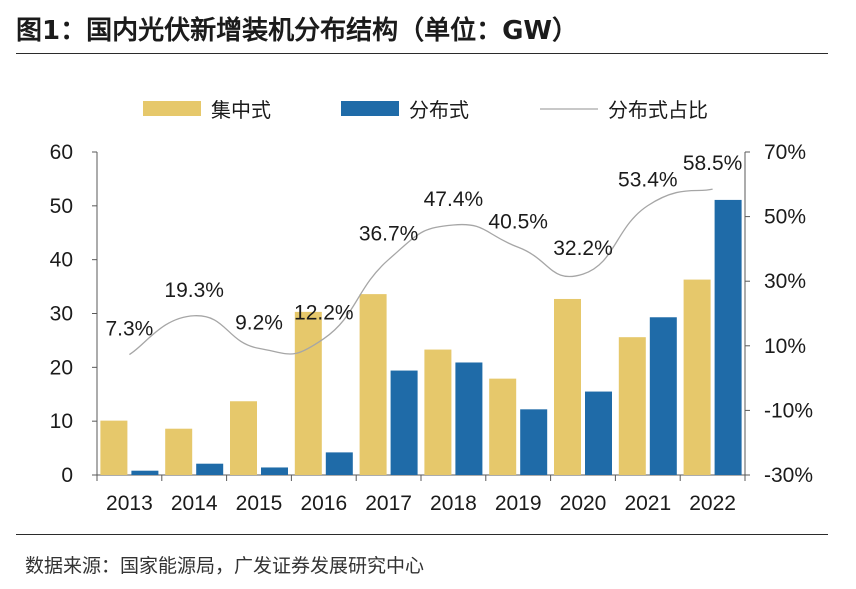 This screenshot has width=856, height=589. What do you see at coordinates (61, 152) in the screenshot?
I see `left-axis-tick-label: 60` at bounding box center [61, 152].